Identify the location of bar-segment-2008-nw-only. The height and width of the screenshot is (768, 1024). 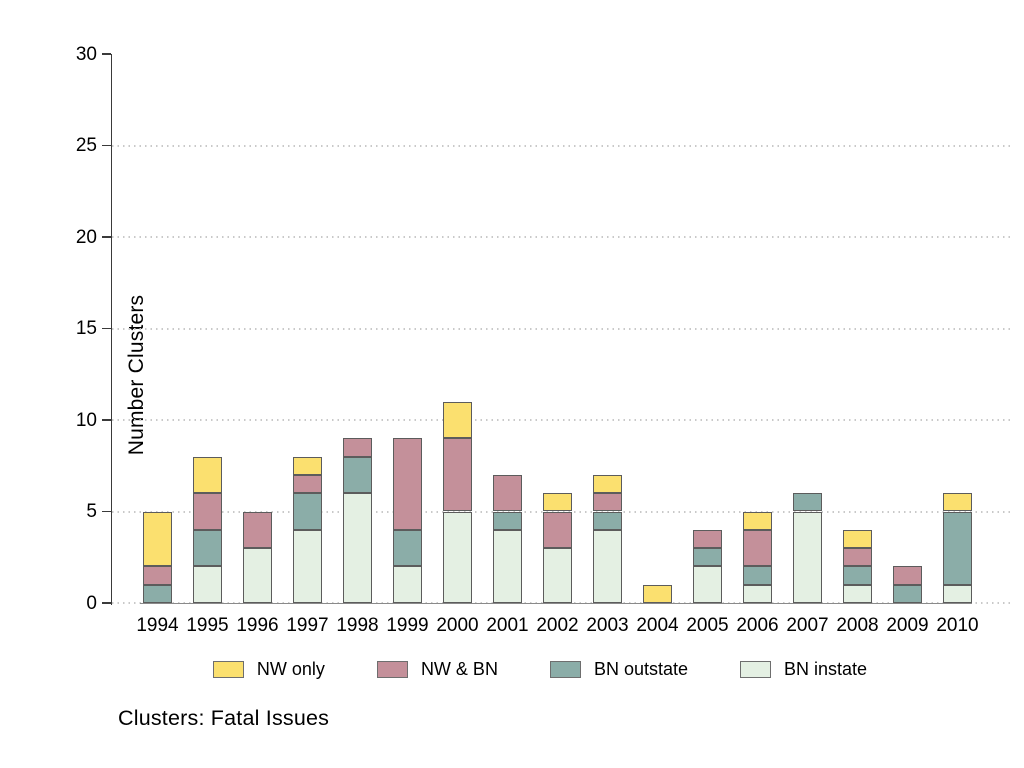
(857, 539).